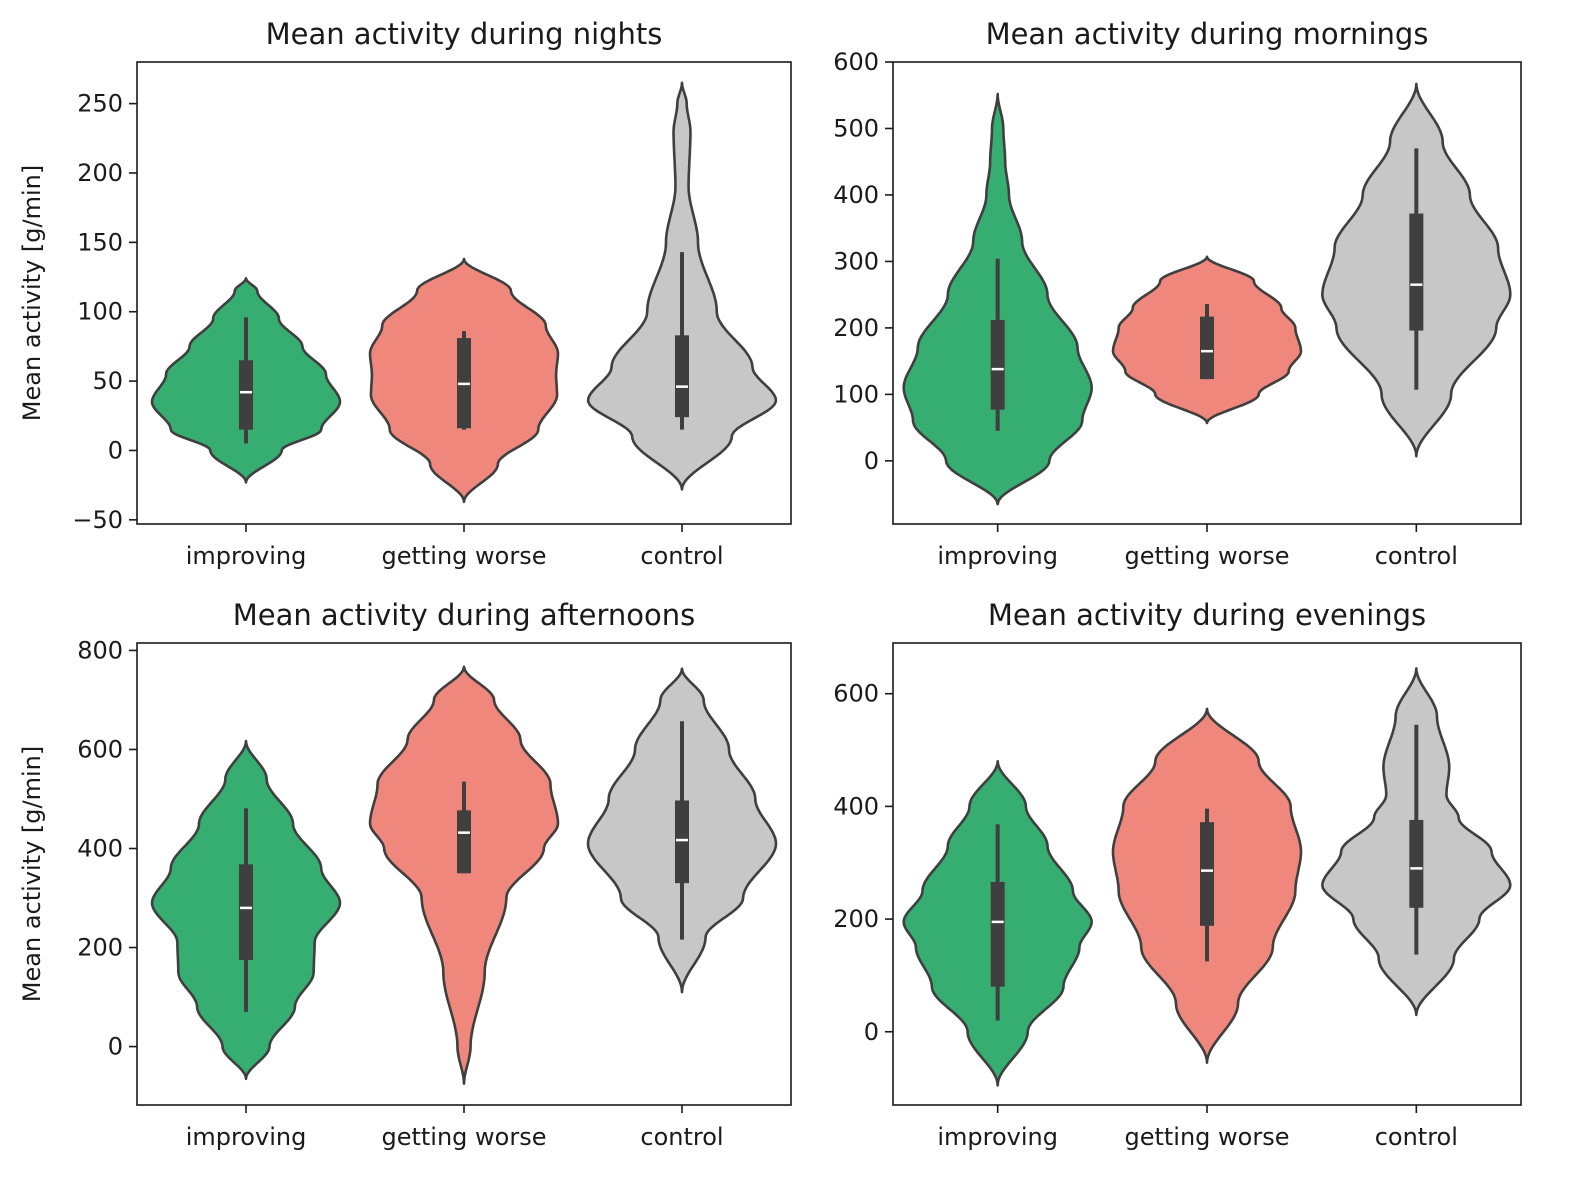 Image resolution: width=1580 pixels, height=1185 pixels. What do you see at coordinates (97, 520) in the screenshot?
I see `y-tick-label: −50` at bounding box center [97, 520].